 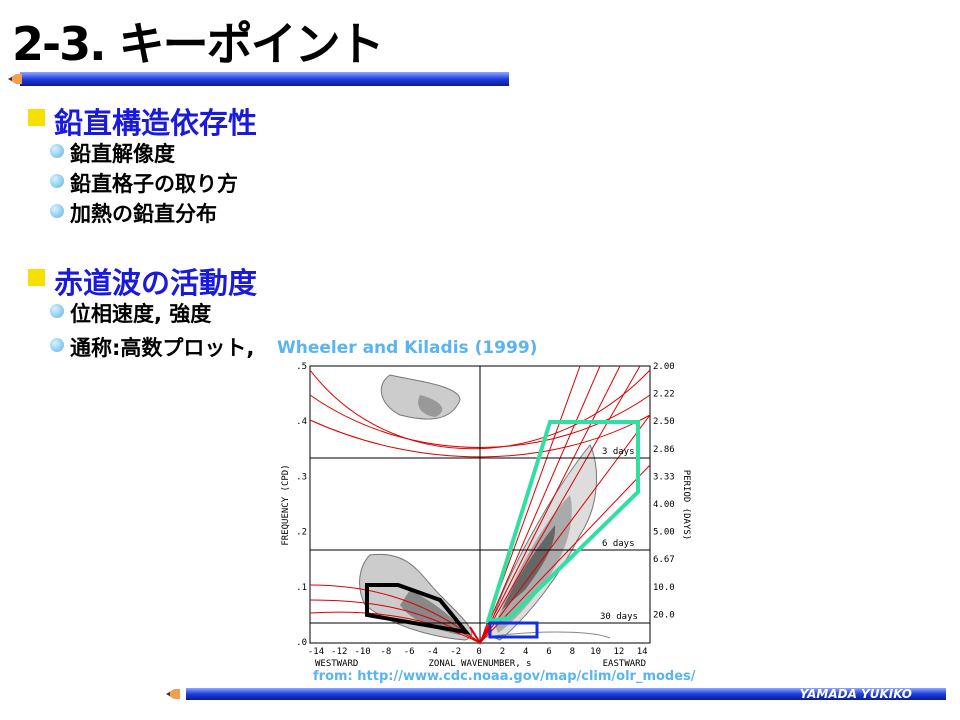 I want to click on annotation: 30 days, so click(x=619, y=617).